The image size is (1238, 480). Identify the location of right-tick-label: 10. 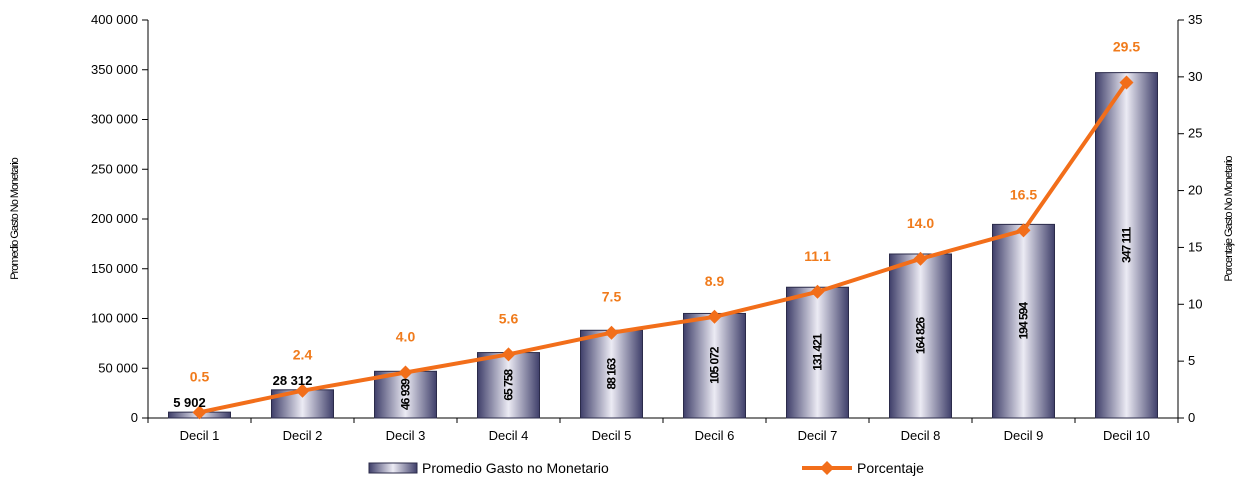
(1195, 303).